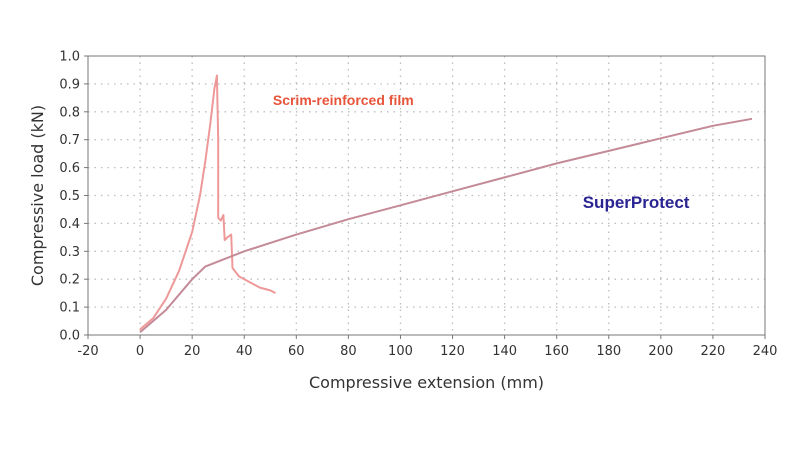 This screenshot has width=800, height=450. What do you see at coordinates (69, 308) in the screenshot?
I see `y-tick-label: 0.1` at bounding box center [69, 308].